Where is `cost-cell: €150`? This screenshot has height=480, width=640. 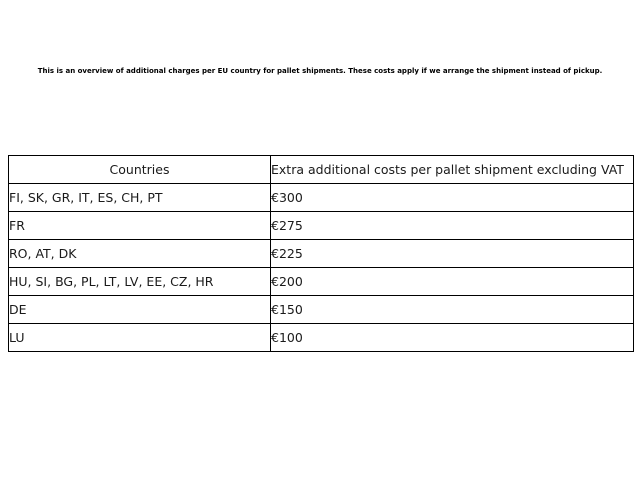
cost-cell: €150 is located at coordinates (452, 309).